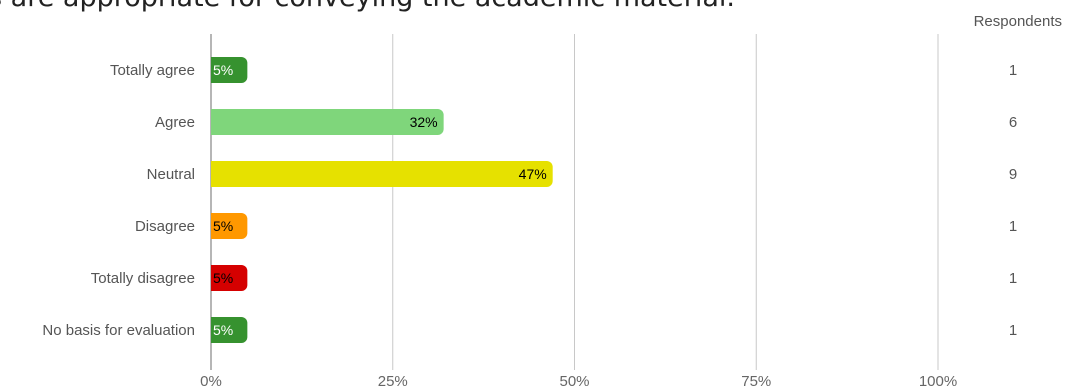  What do you see at coordinates (574, 381) in the screenshot?
I see `x-tick-label: 50%` at bounding box center [574, 381].